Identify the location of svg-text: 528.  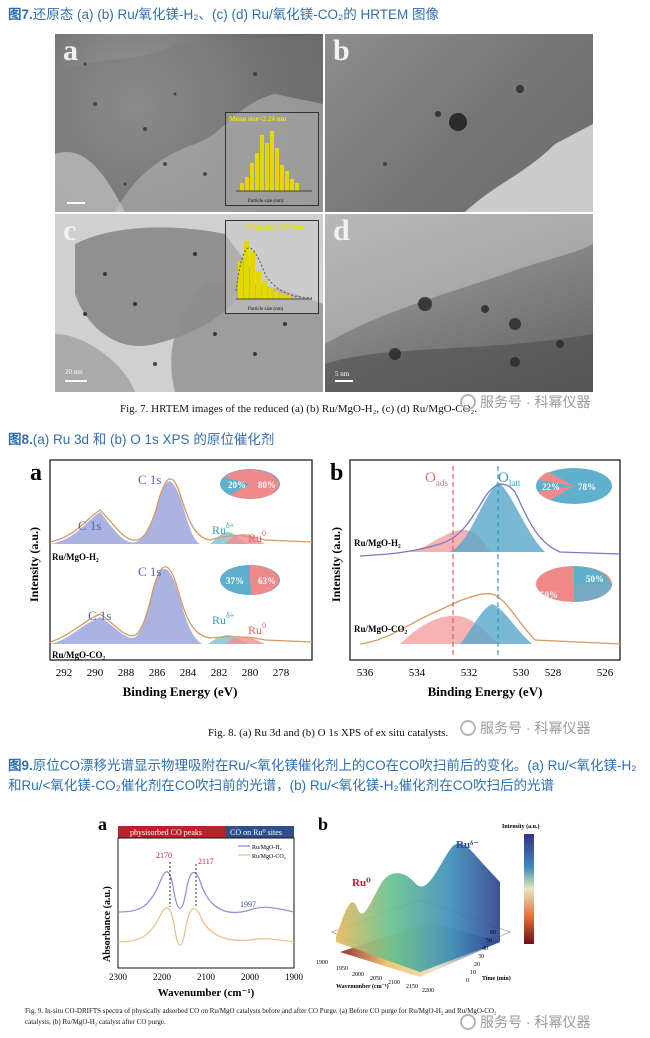
(553, 673).